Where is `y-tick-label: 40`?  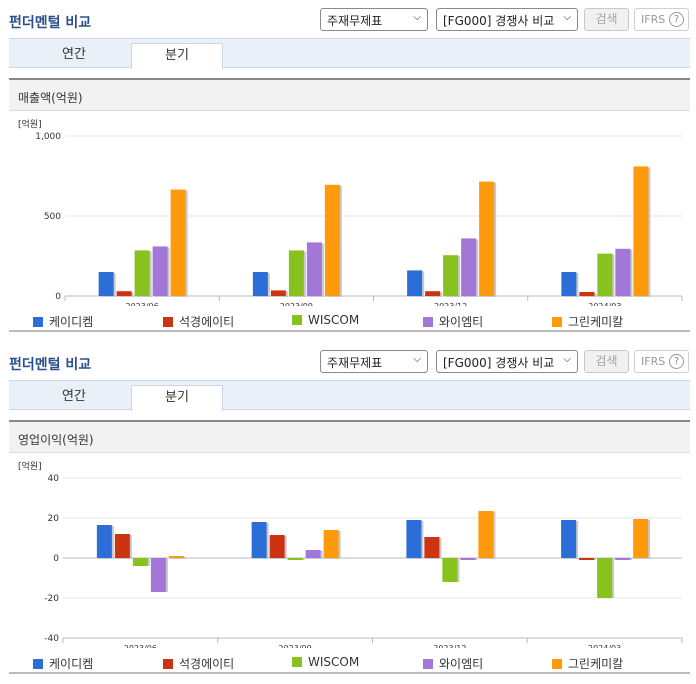 y-tick-label: 40 is located at coordinates (54, 479).